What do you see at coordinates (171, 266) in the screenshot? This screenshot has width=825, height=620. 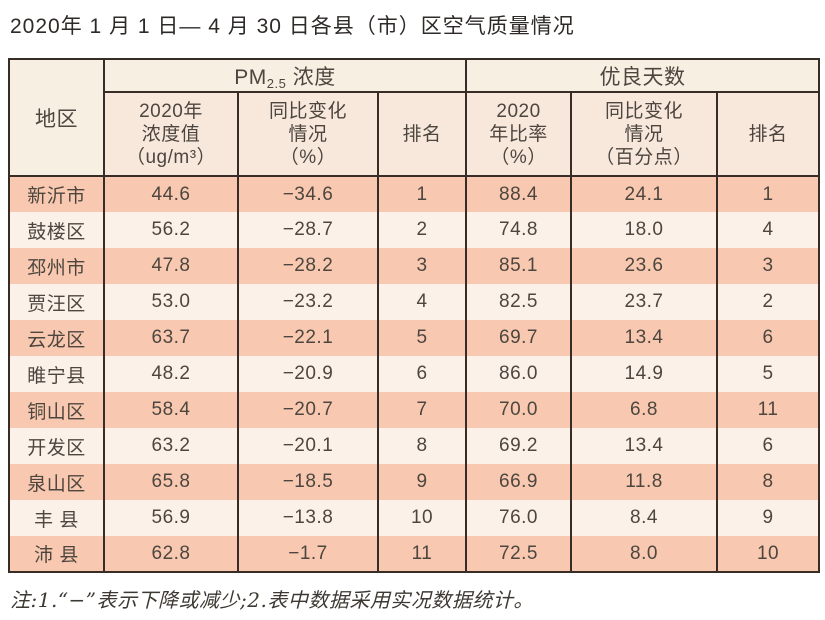 I see `cell-pm-value: 47.8` at bounding box center [171, 266].